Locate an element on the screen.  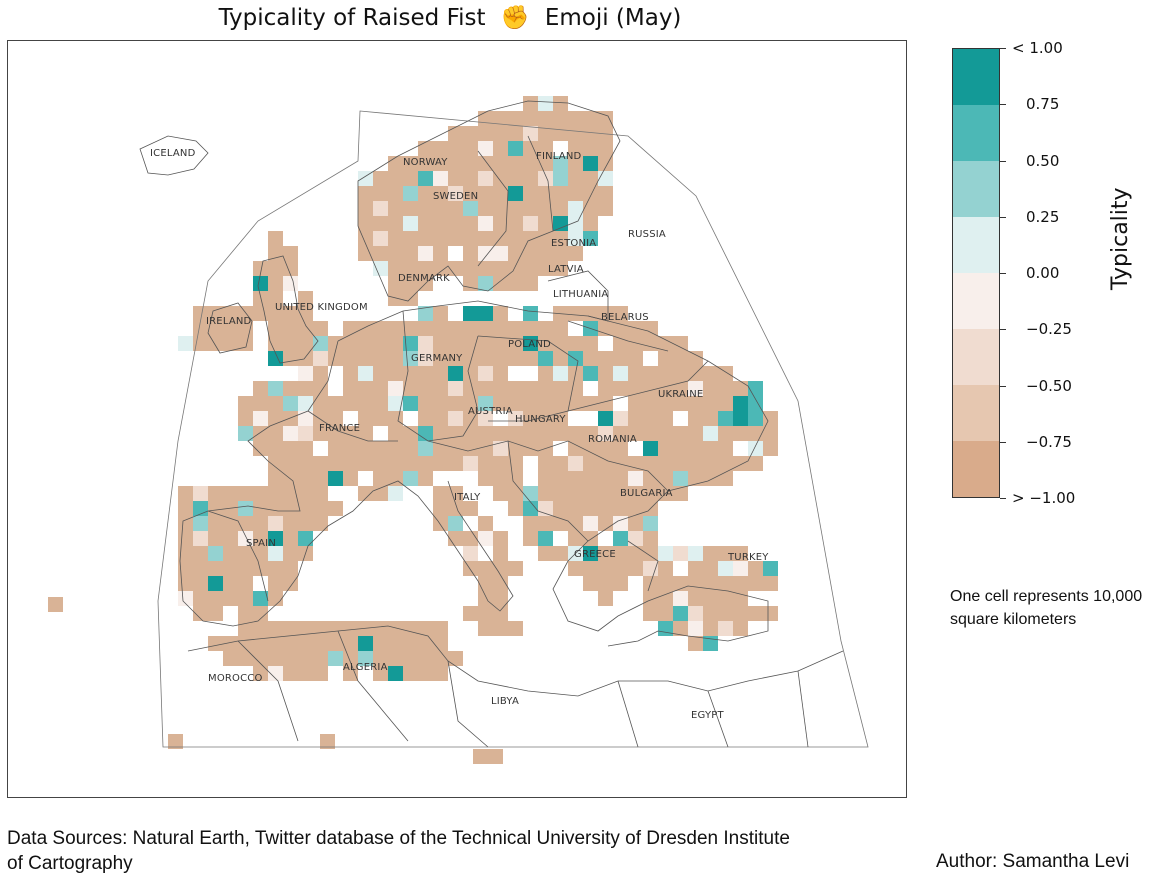
colorbar-step is located at coordinates (976, 357).